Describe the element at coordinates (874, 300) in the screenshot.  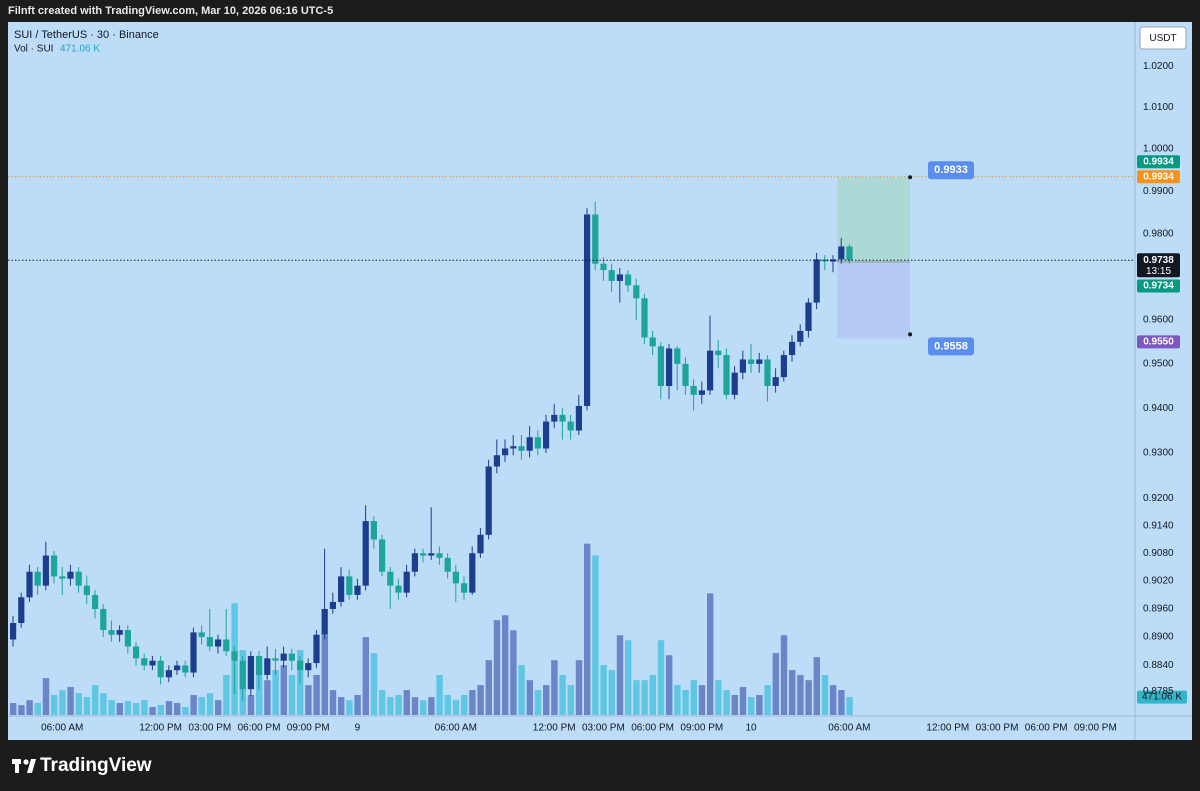
I see `position-stop-zone` at that location.